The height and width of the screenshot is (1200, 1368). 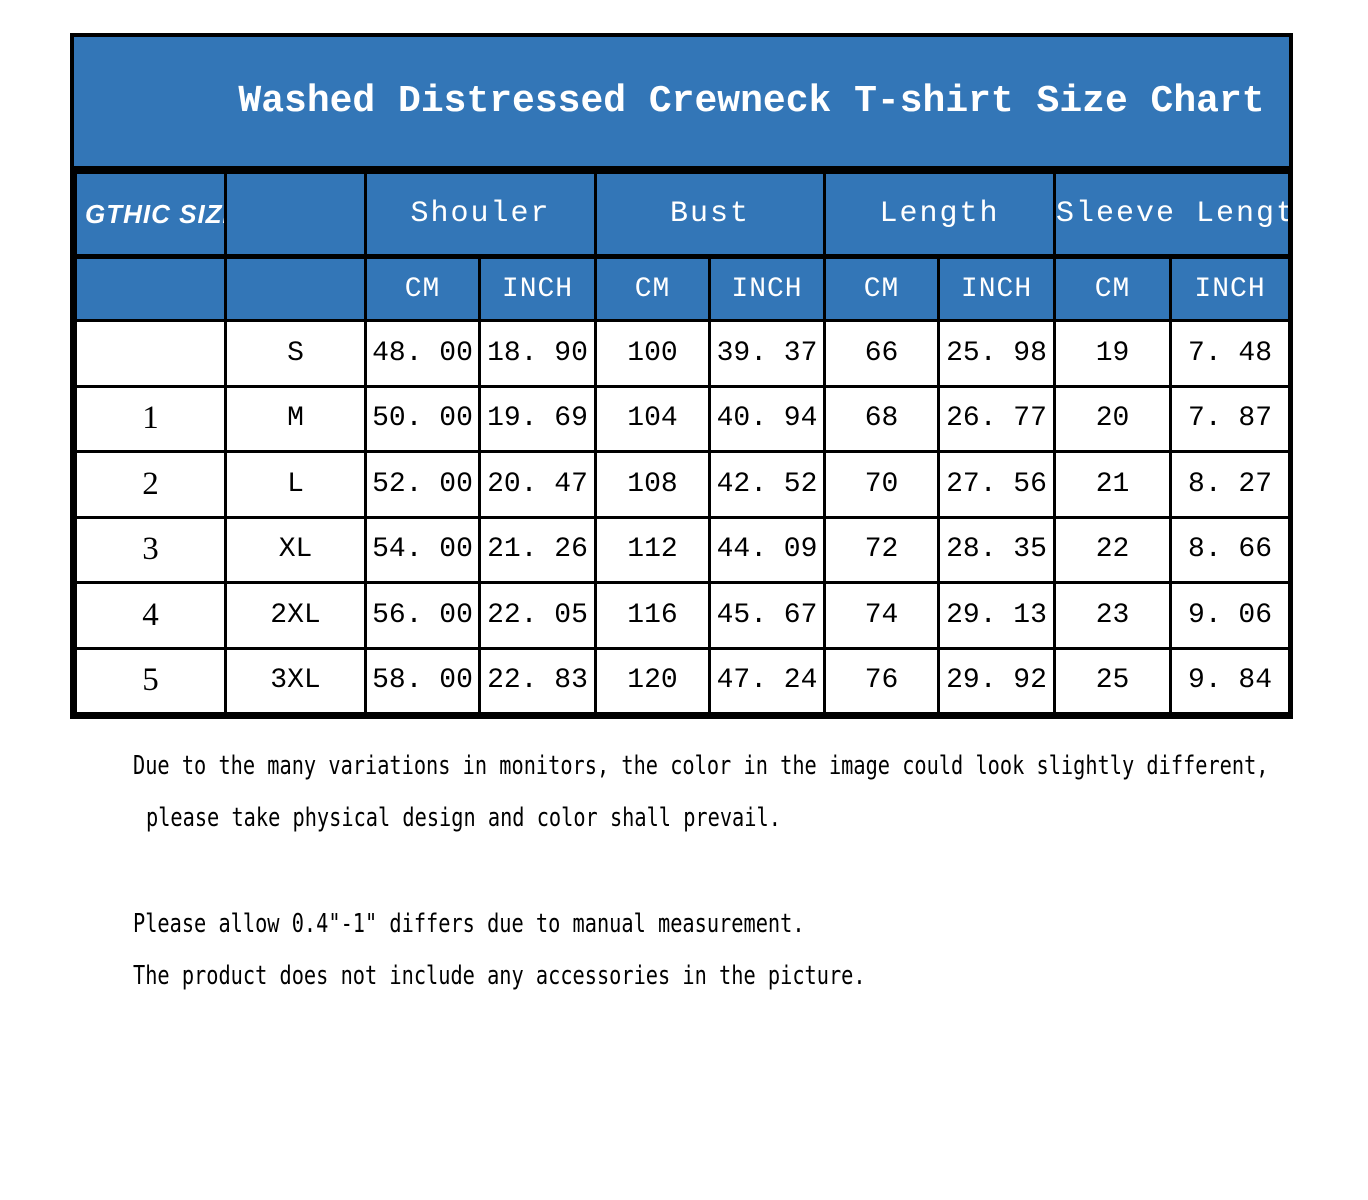 I want to click on measure-value: 108, so click(x=652, y=484).